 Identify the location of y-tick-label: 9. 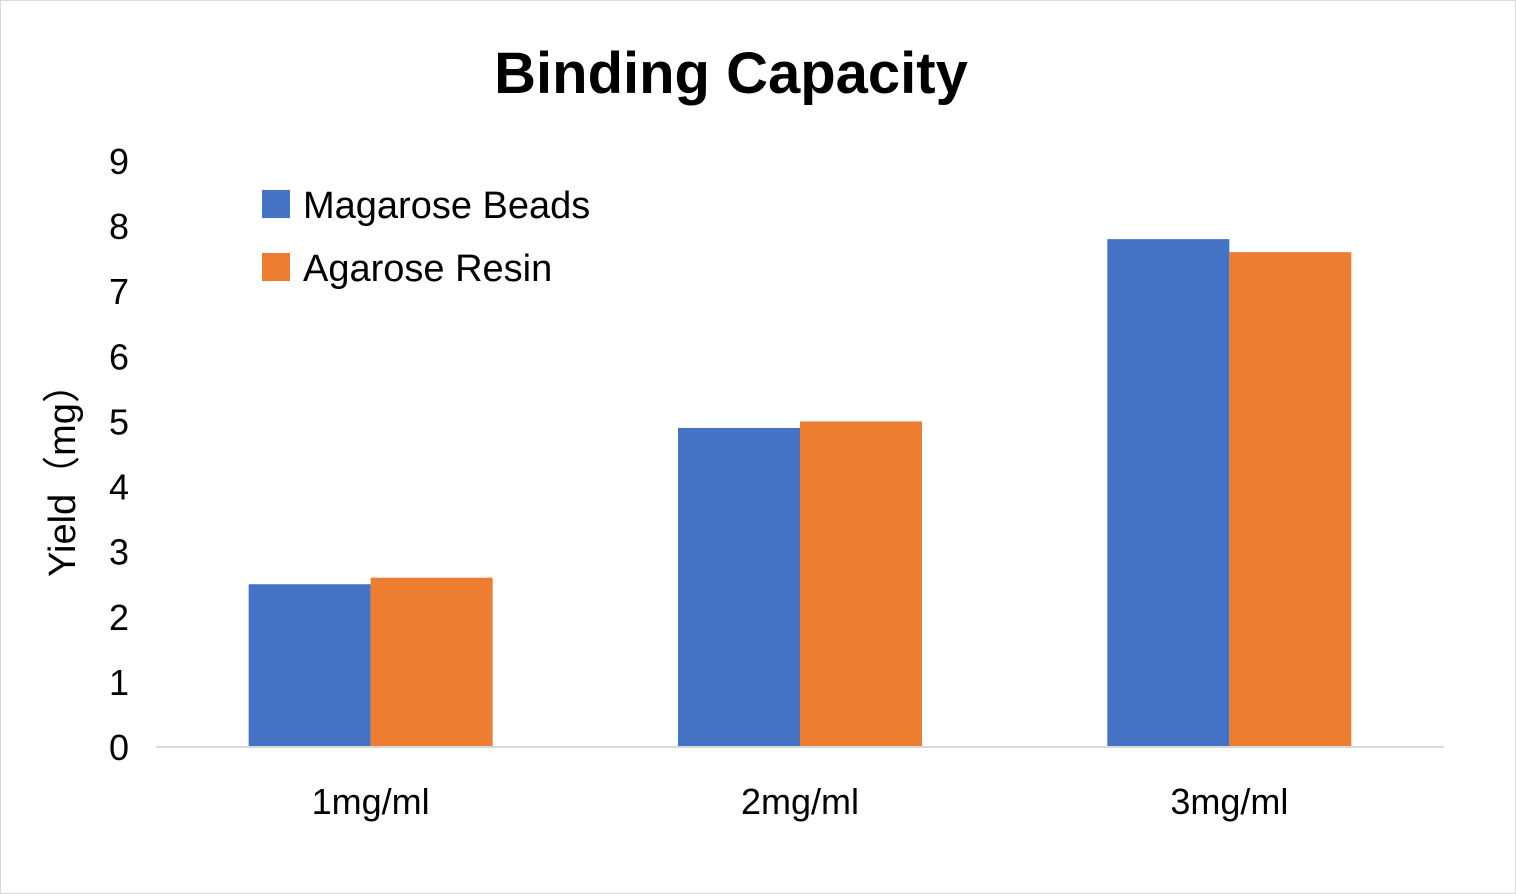
(119, 161).